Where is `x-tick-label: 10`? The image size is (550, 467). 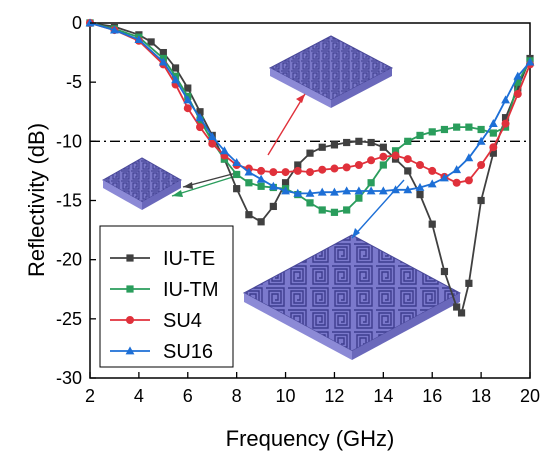 x-tick-label: 10 is located at coordinates (286, 396).